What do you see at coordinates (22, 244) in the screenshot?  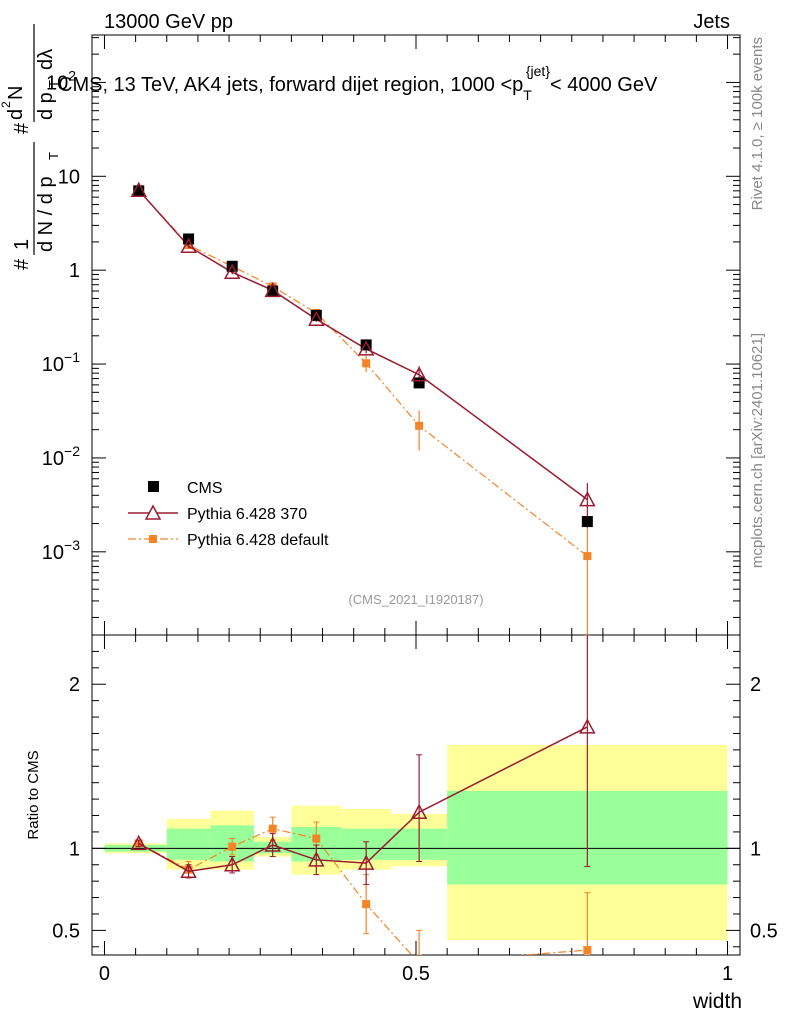 I see `ylabel-one: 1` at bounding box center [22, 244].